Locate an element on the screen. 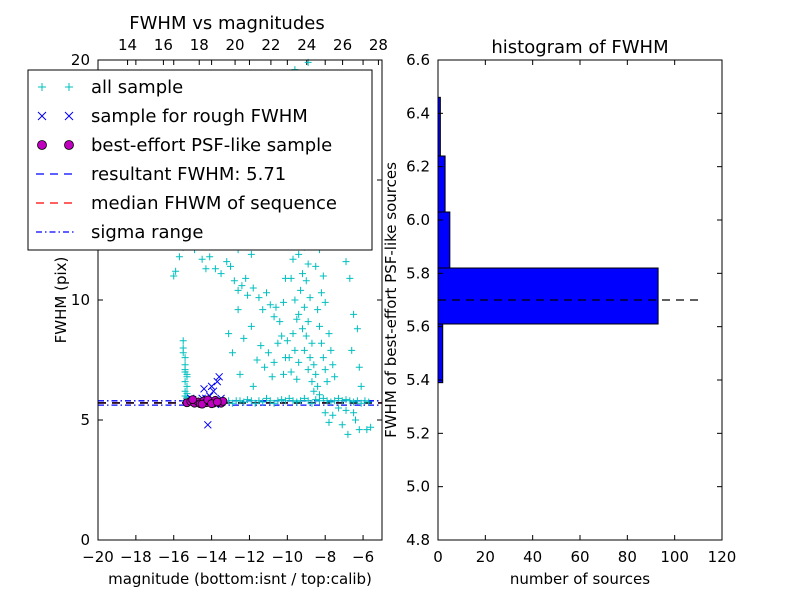 The image size is (800, 600). legend-label: sample for rough FWHM is located at coordinates (199, 116).